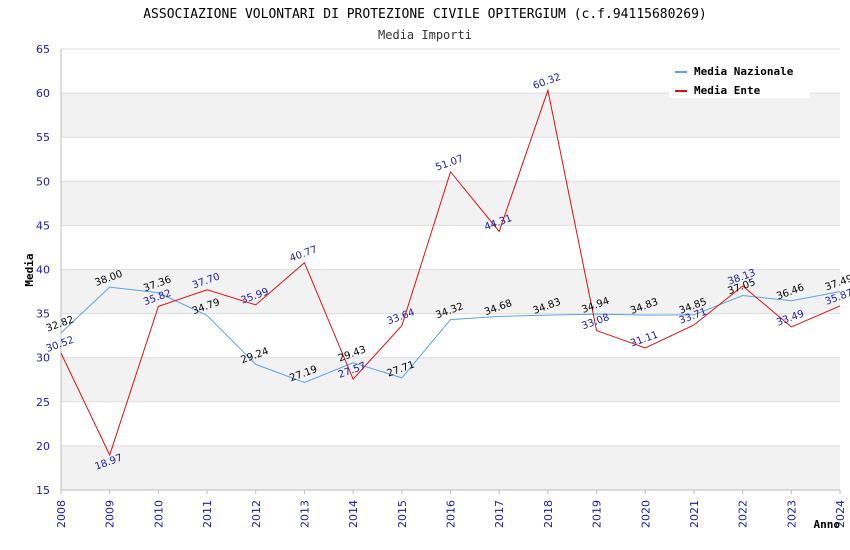 This screenshot has width=850, height=550. What do you see at coordinates (547, 82) in the screenshot?
I see `data-label: 60.32` at bounding box center [547, 82].